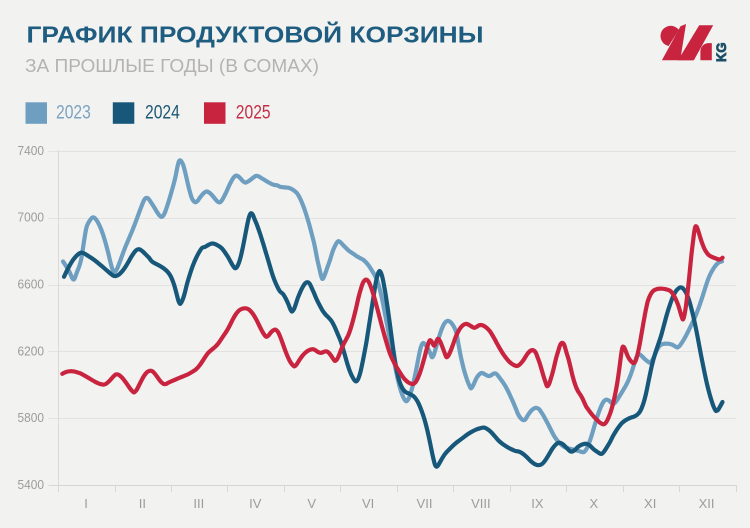  Describe the element at coordinates (255, 503) in the screenshot. I see `svg-text: IV` at that location.